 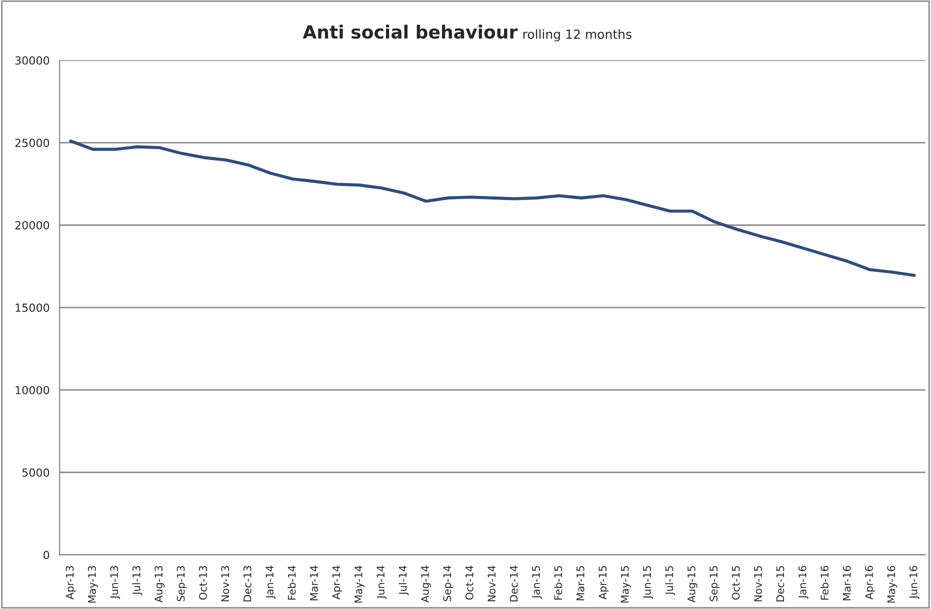 What do you see at coordinates (736, 583) in the screenshot?
I see `x-tick-label: Oct-15` at bounding box center [736, 583].